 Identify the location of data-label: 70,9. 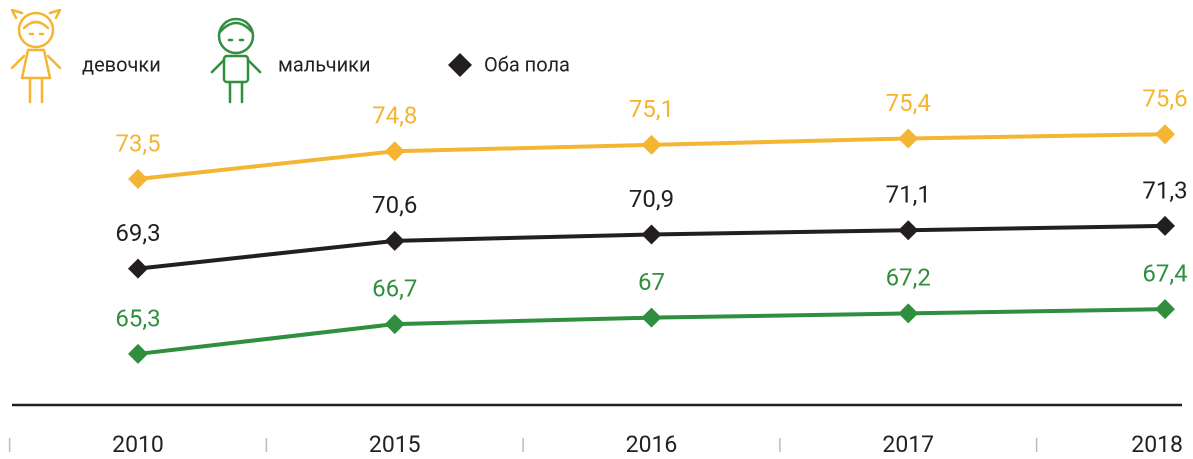
(651, 199).